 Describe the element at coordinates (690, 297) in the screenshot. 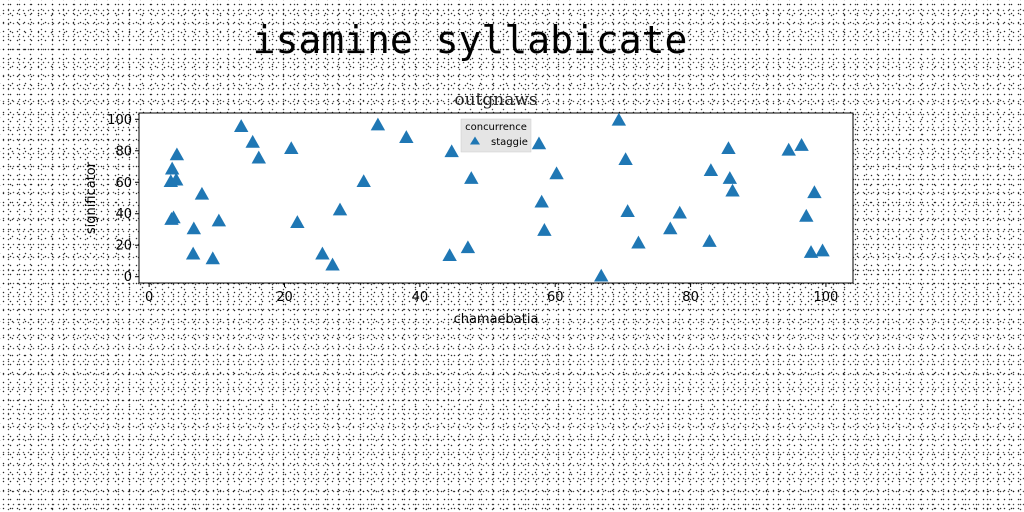

I see `x-tick-label: 80` at that location.